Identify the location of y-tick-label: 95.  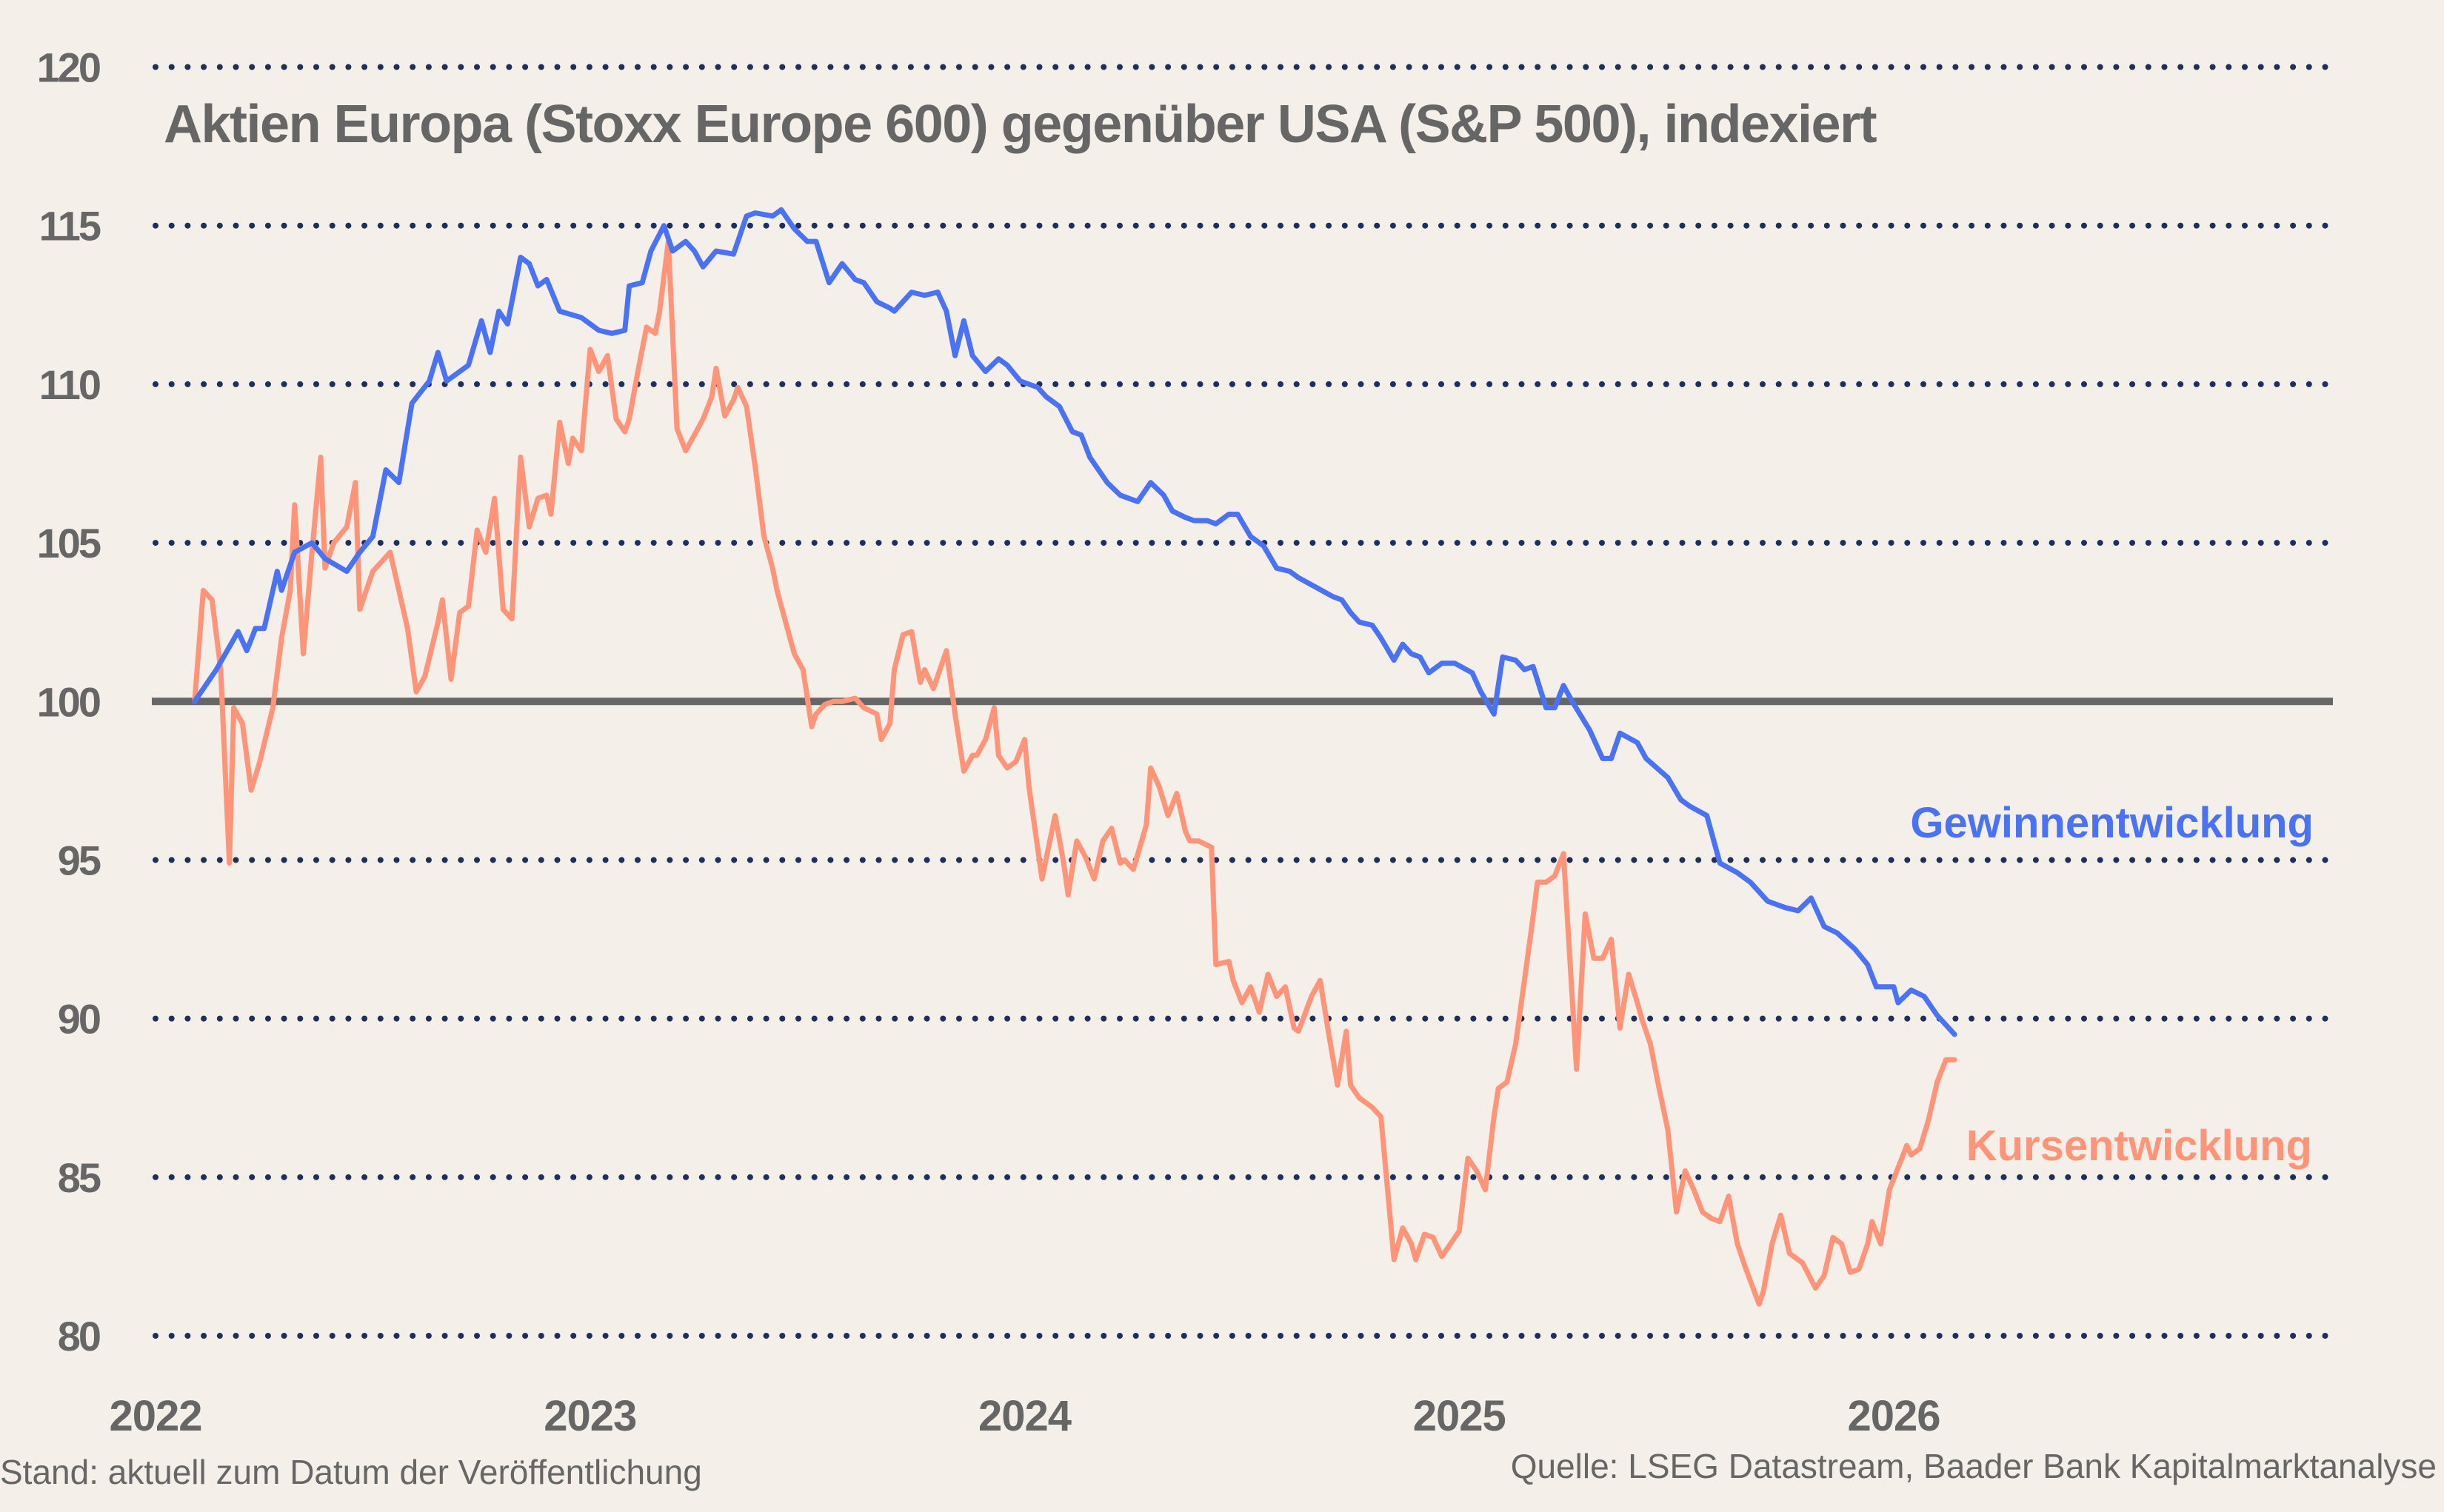
(79, 860).